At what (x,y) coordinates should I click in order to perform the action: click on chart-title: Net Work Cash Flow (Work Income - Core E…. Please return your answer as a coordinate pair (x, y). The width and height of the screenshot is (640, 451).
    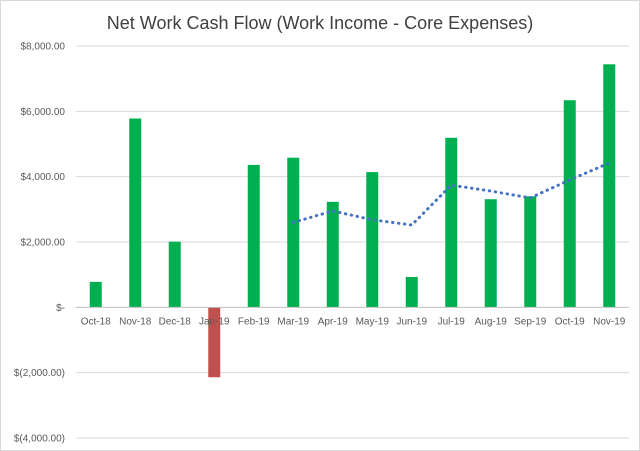
    Looking at the image, I should click on (320, 23).